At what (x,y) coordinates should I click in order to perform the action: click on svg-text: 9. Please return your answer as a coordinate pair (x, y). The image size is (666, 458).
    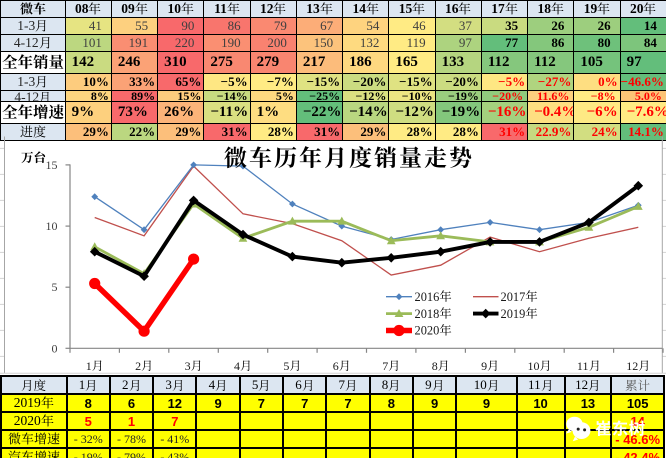
    Looking at the image, I should click on (484, 366).